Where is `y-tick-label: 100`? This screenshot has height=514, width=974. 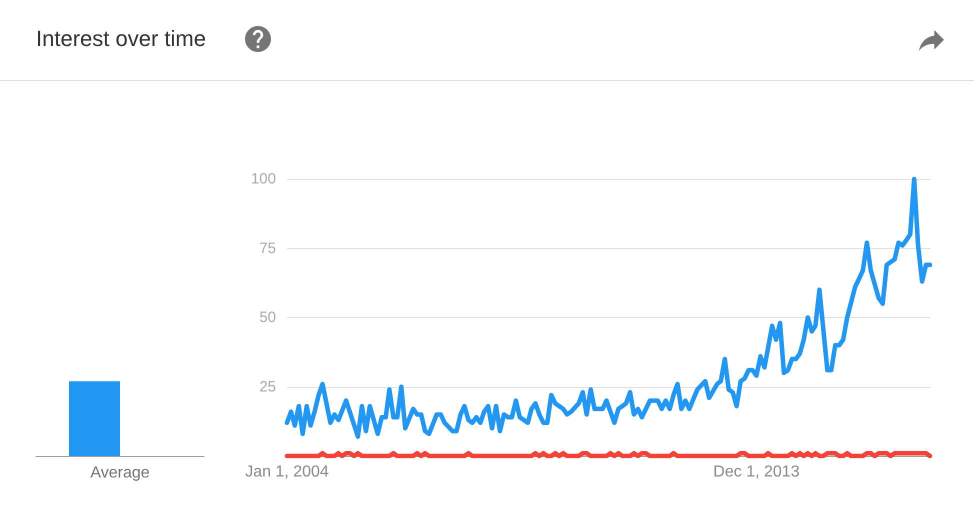
y-tick-label: 100 is located at coordinates (263, 179).